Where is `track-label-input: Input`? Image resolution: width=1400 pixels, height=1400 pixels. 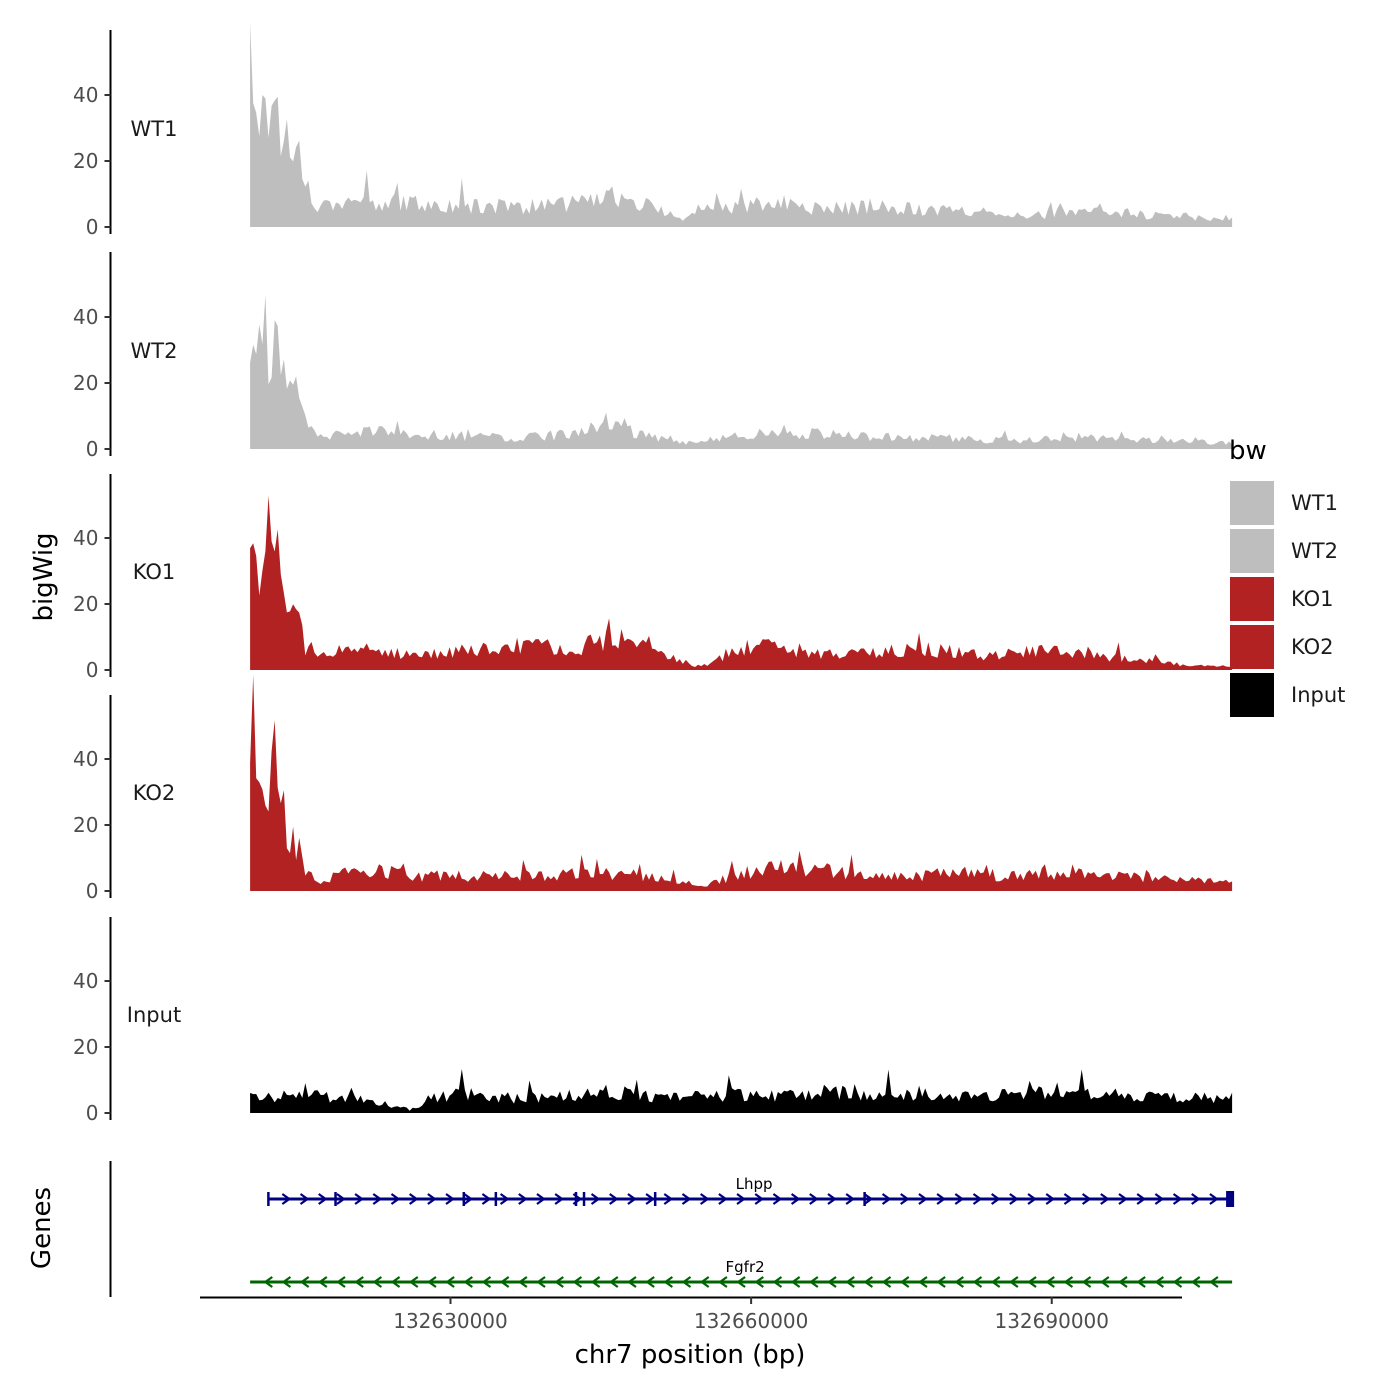
track-label-input: Input is located at coordinates (154, 1015).